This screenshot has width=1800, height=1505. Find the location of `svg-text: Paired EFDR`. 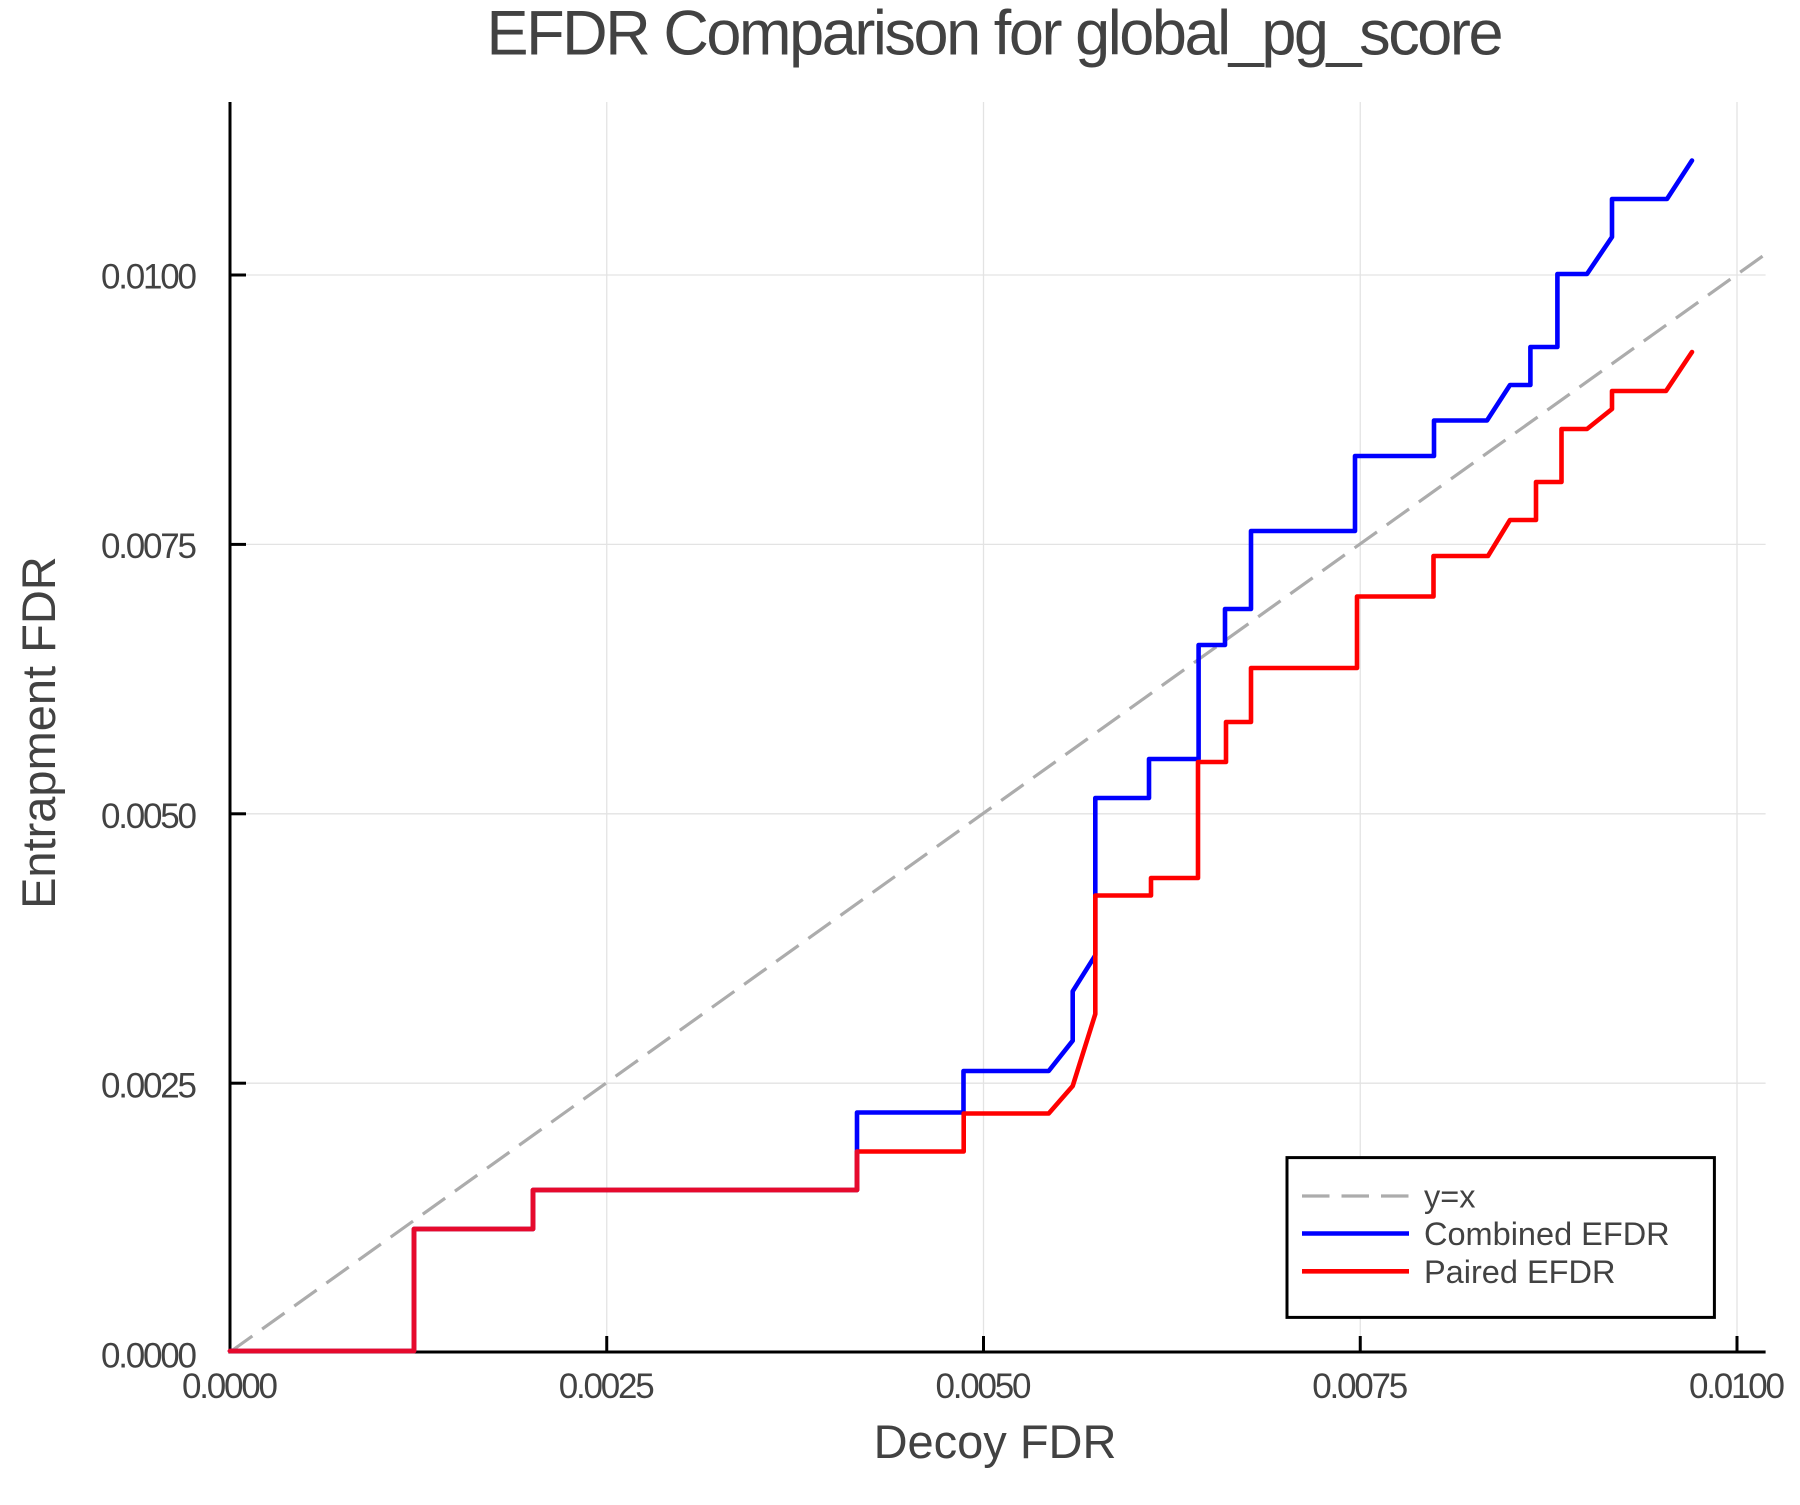

svg-text: Paired EFDR is located at coordinates (1519, 1272).